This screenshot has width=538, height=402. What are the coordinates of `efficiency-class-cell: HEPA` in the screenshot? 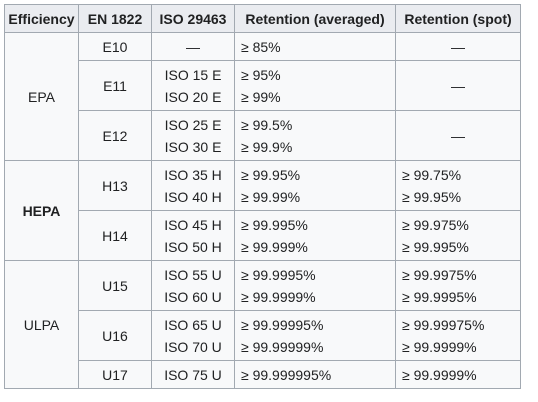 It's located at (42, 211).